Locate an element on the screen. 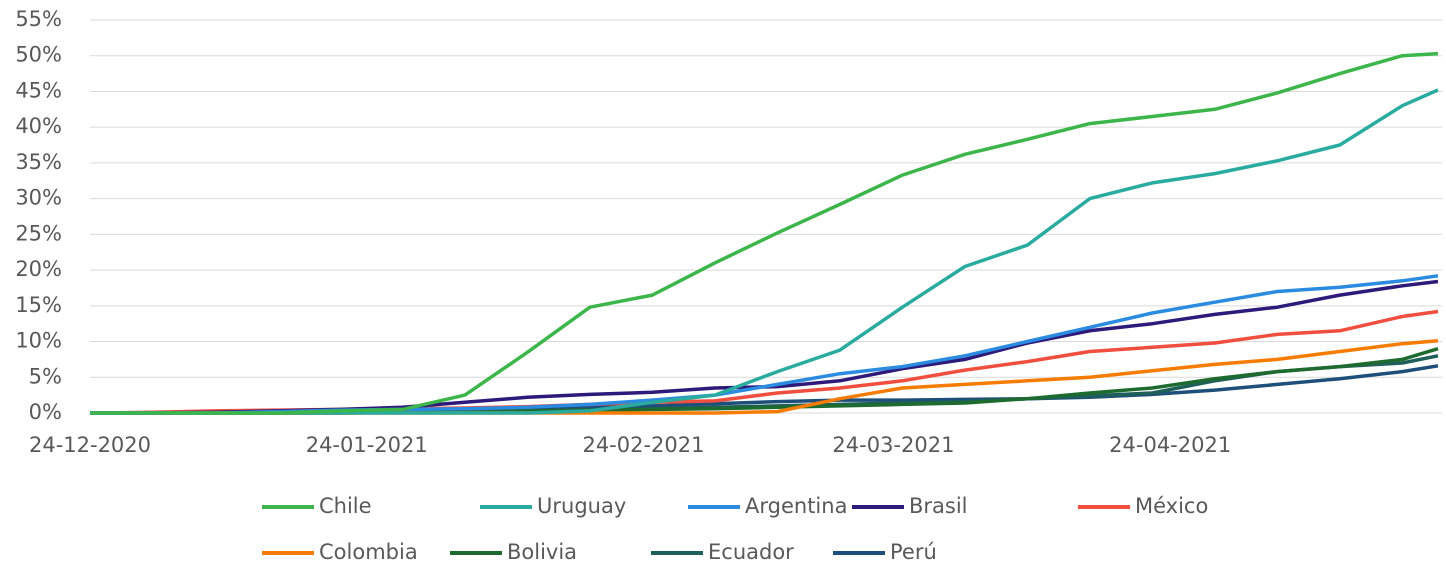 The height and width of the screenshot is (570, 1446). legend-label: Ecuador is located at coordinates (751, 552).